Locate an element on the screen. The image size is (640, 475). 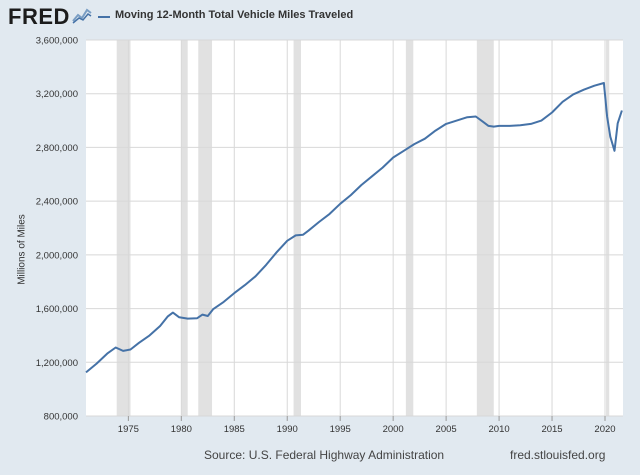
fred-chart-icon is located at coordinates (82, 15).